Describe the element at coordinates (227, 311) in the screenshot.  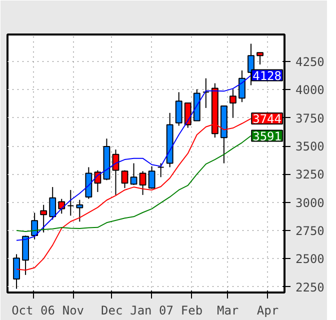
I see `x-tick-label: Mar` at that location.